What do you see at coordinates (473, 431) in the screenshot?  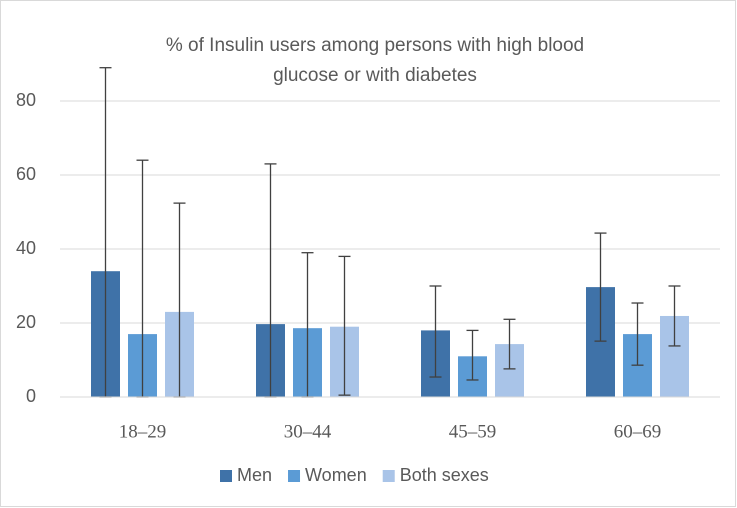 I see `x-tick-label: 45–59` at bounding box center [473, 431].